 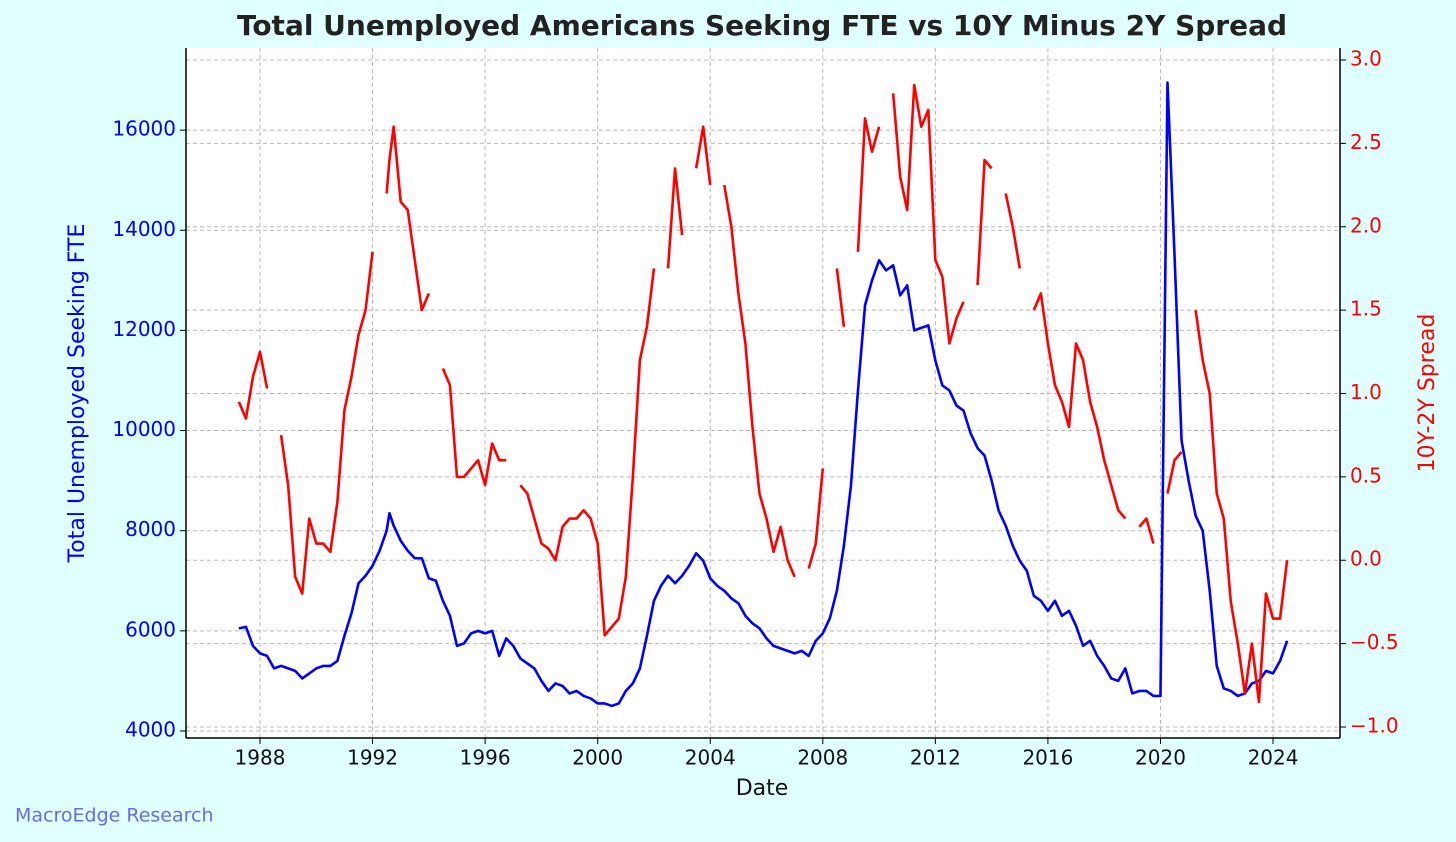 What do you see at coordinates (710, 758) in the screenshot?
I see `x-tick-label: 2004` at bounding box center [710, 758].